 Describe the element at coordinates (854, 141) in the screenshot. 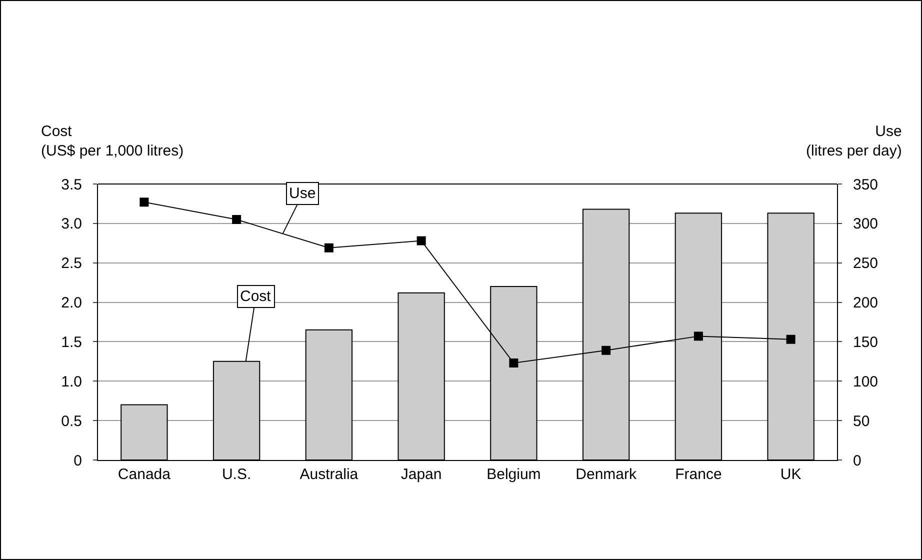

I see `y2-axis-title: Use (litres per day)` at that location.